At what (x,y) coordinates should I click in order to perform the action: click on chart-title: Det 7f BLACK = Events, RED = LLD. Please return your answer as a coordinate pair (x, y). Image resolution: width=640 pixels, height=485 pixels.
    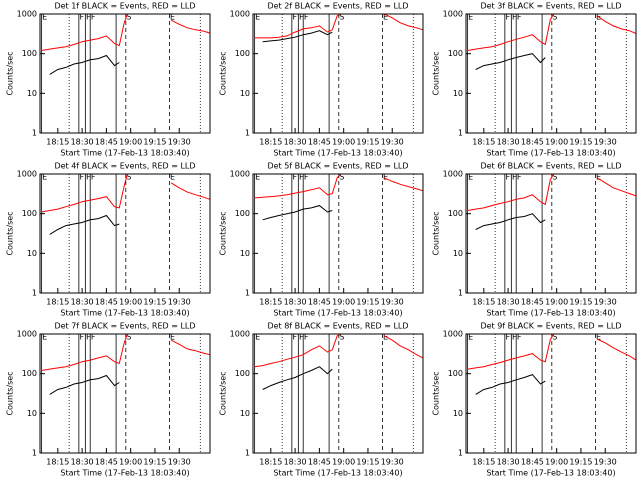
    Looking at the image, I should click on (124, 326).